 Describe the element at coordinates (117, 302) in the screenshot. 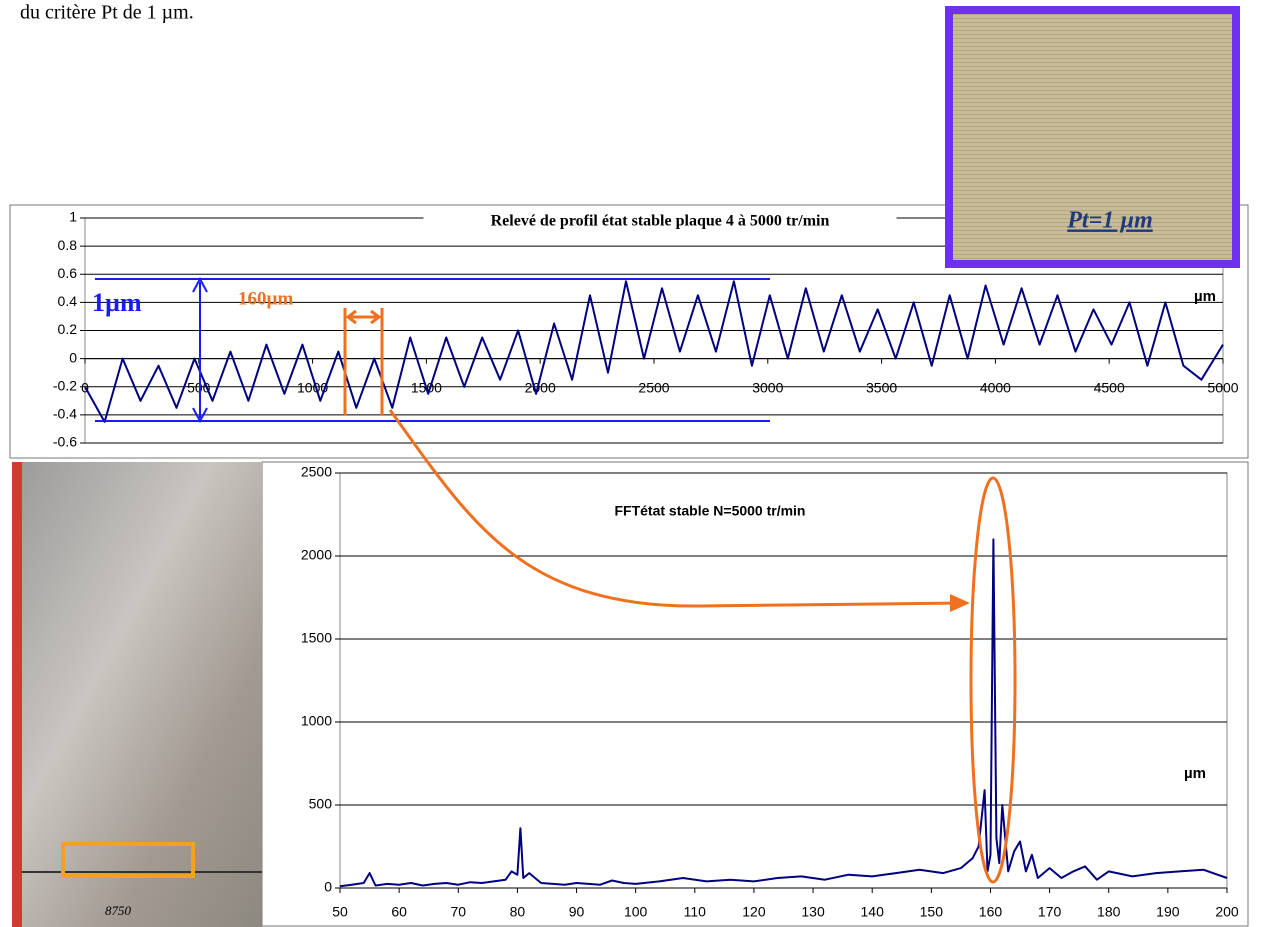

I see `annotation: 1µm` at that location.